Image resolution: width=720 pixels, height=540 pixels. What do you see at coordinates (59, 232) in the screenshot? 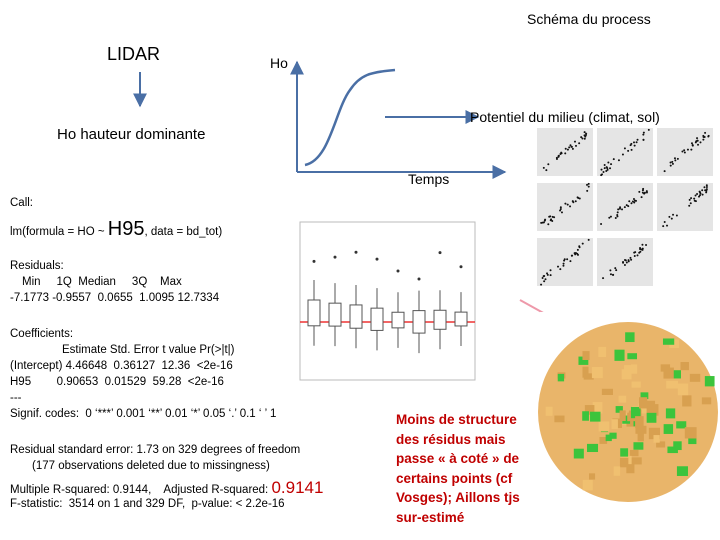
I see `code: lm(formula = HO ~` at bounding box center [59, 232].